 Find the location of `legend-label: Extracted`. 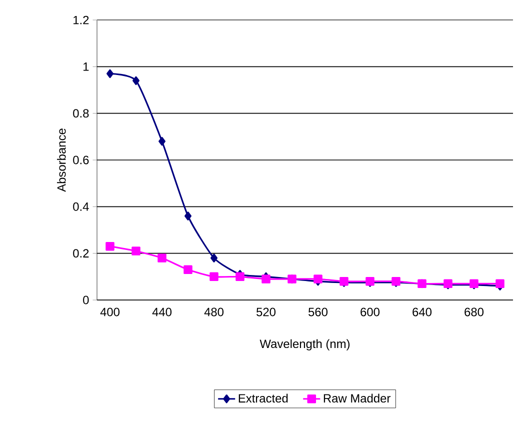

legend-label: Extracted is located at coordinates (263, 398).